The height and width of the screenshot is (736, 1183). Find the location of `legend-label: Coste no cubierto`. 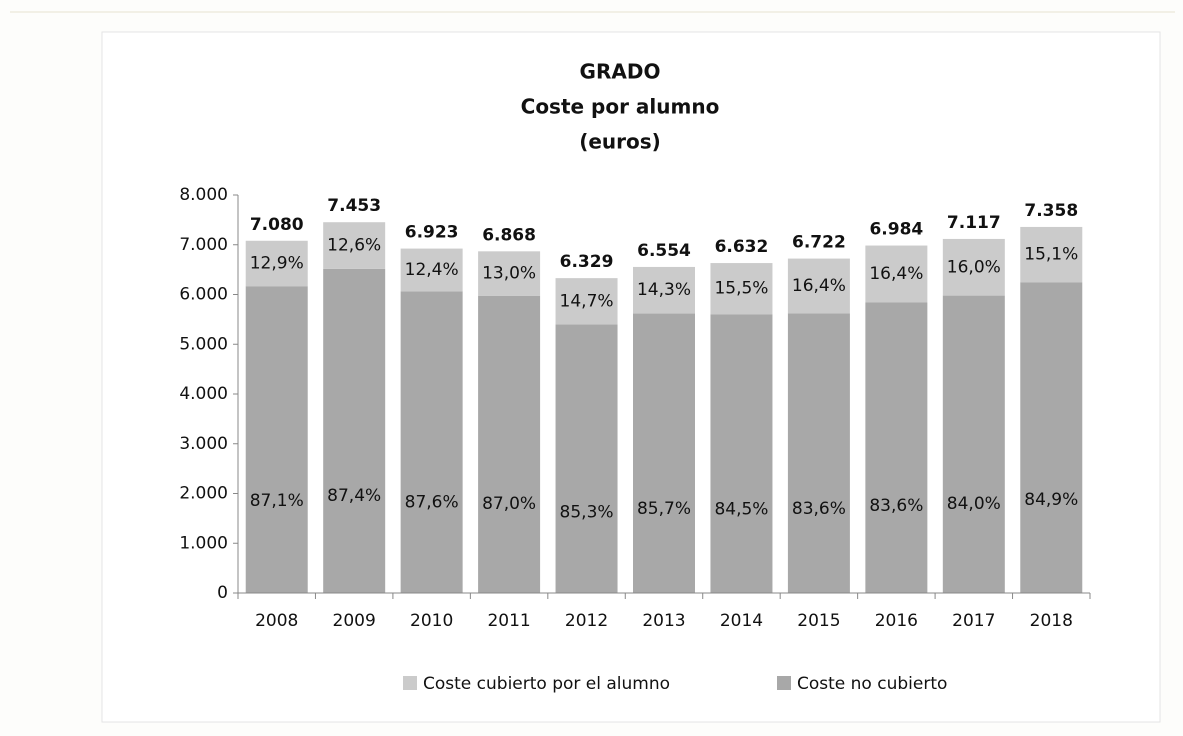

legend-label: Coste no cubierto is located at coordinates (872, 684).